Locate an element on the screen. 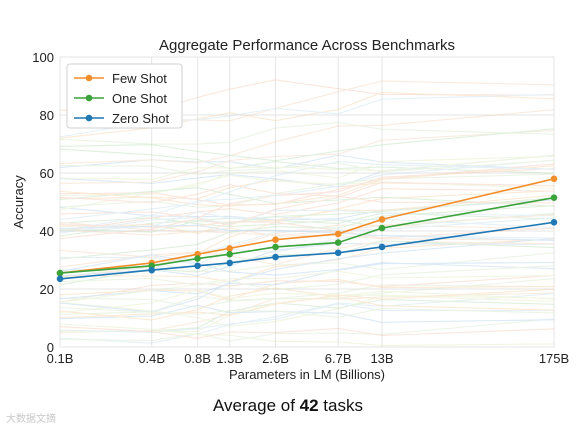 This screenshot has width=576, height=432. legend-box is located at coordinates (124, 96).